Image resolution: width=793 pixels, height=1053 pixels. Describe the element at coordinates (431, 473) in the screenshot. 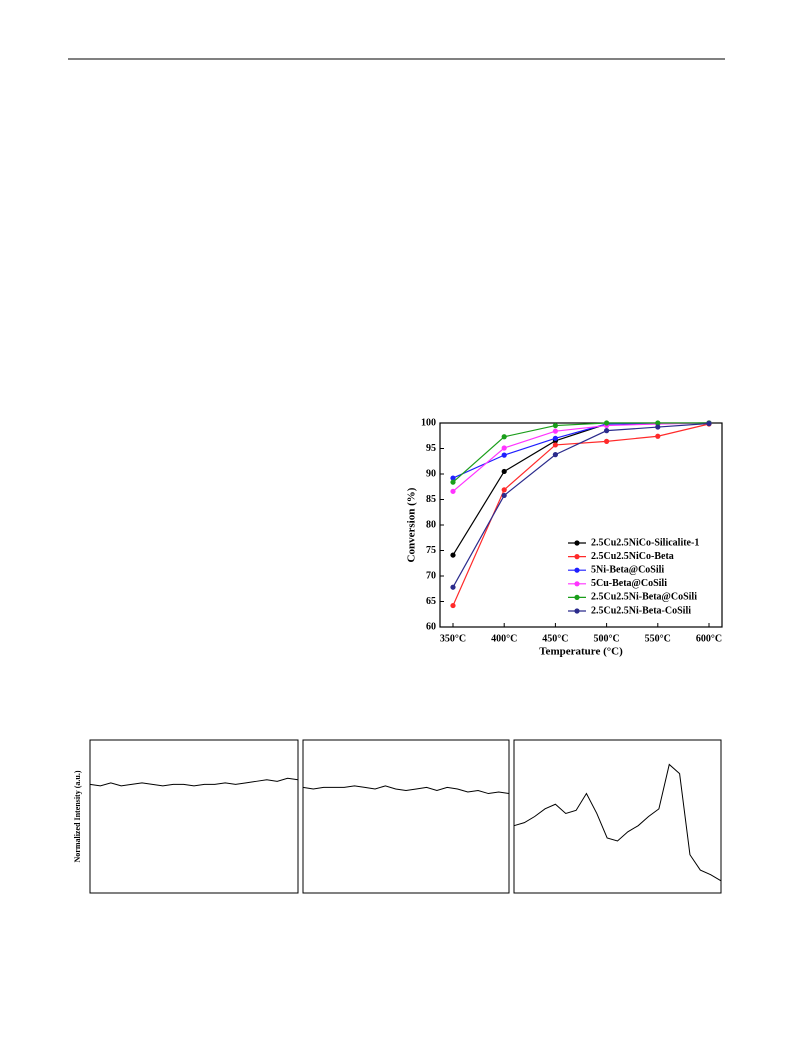

I see `y-tick-label: 90` at that location.